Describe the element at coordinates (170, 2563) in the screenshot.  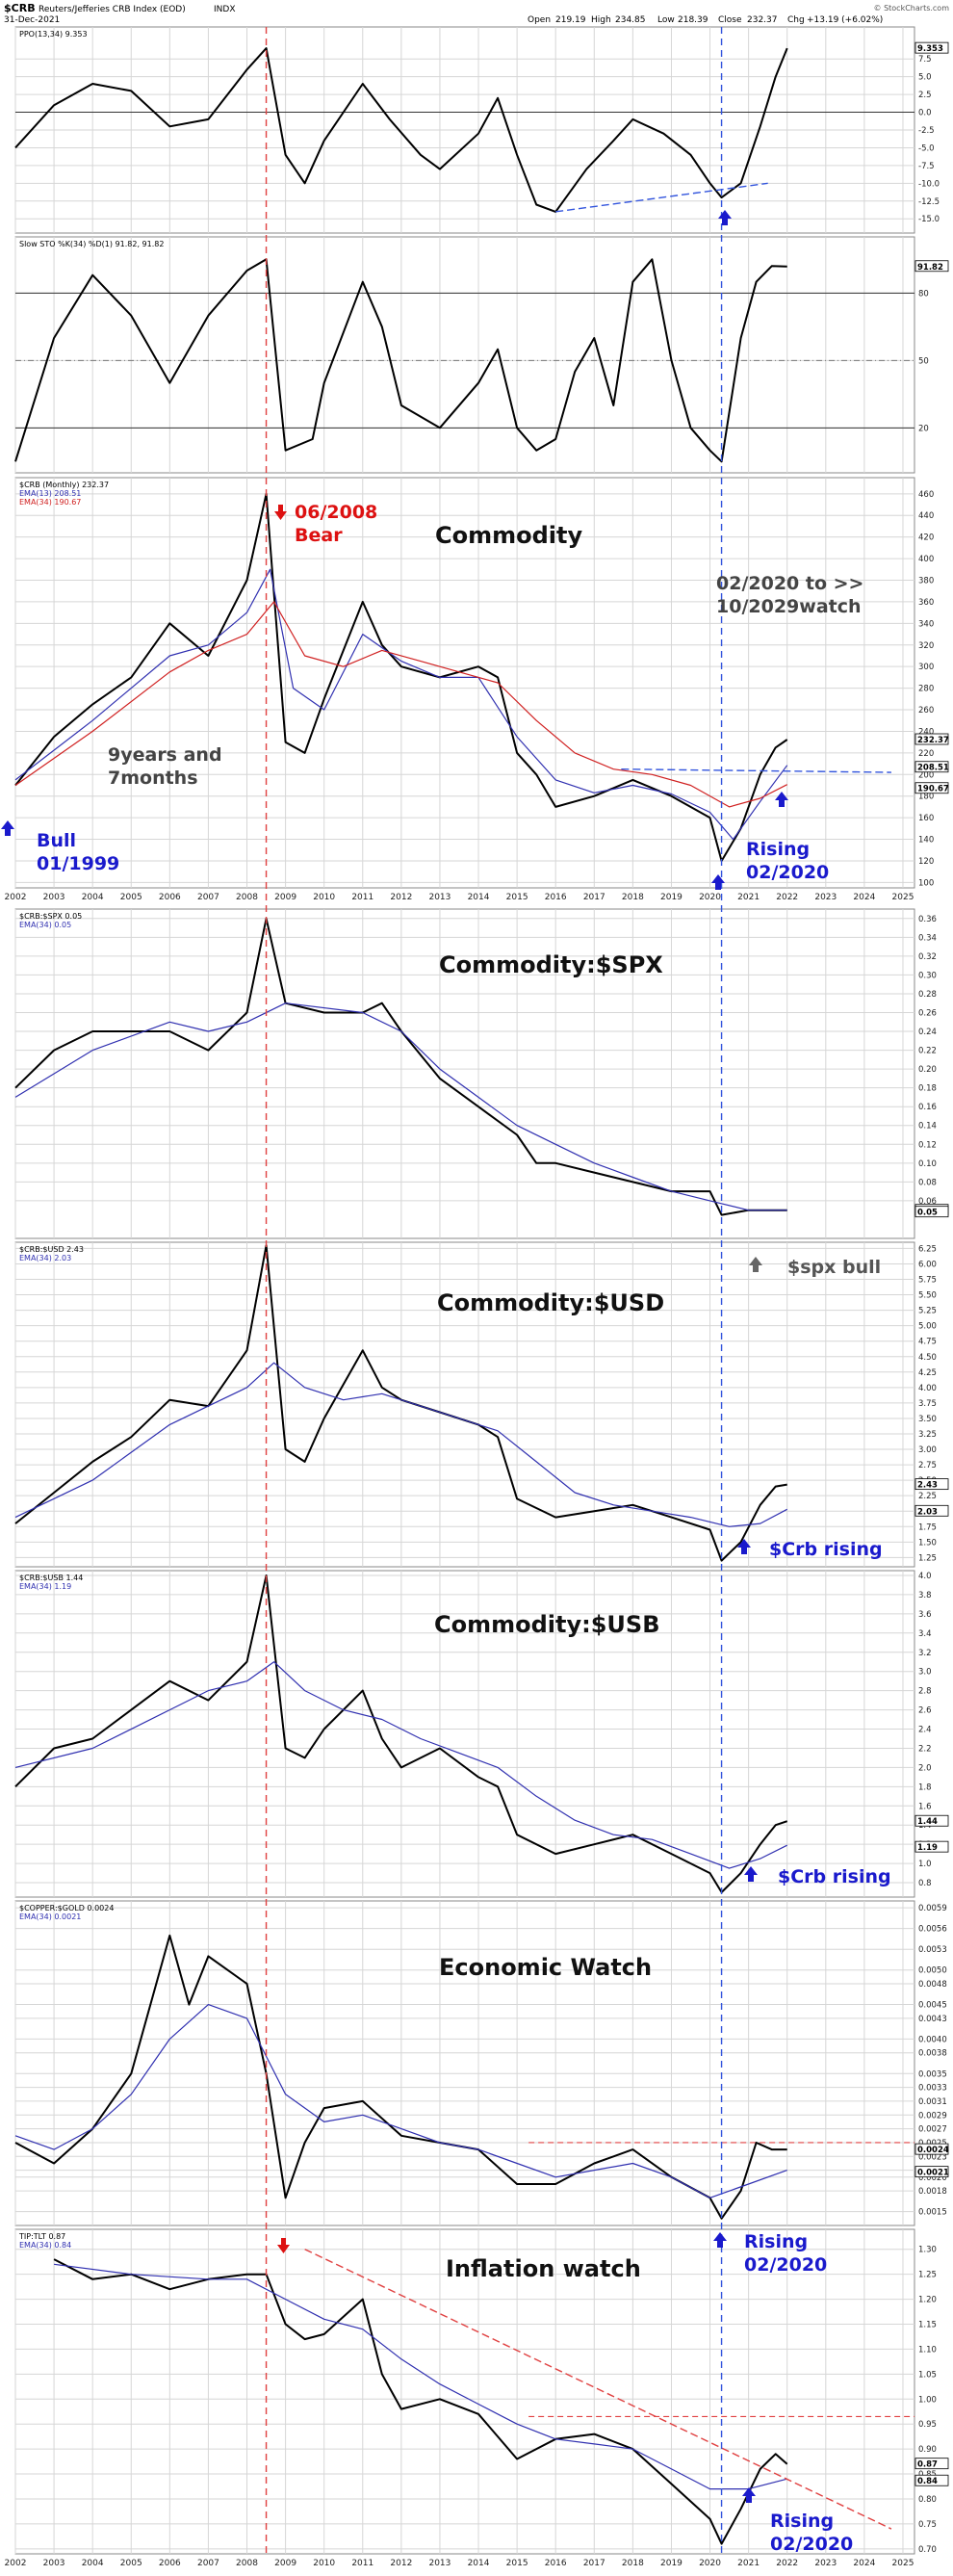
I see `x-tick-label: 2006` at that location.